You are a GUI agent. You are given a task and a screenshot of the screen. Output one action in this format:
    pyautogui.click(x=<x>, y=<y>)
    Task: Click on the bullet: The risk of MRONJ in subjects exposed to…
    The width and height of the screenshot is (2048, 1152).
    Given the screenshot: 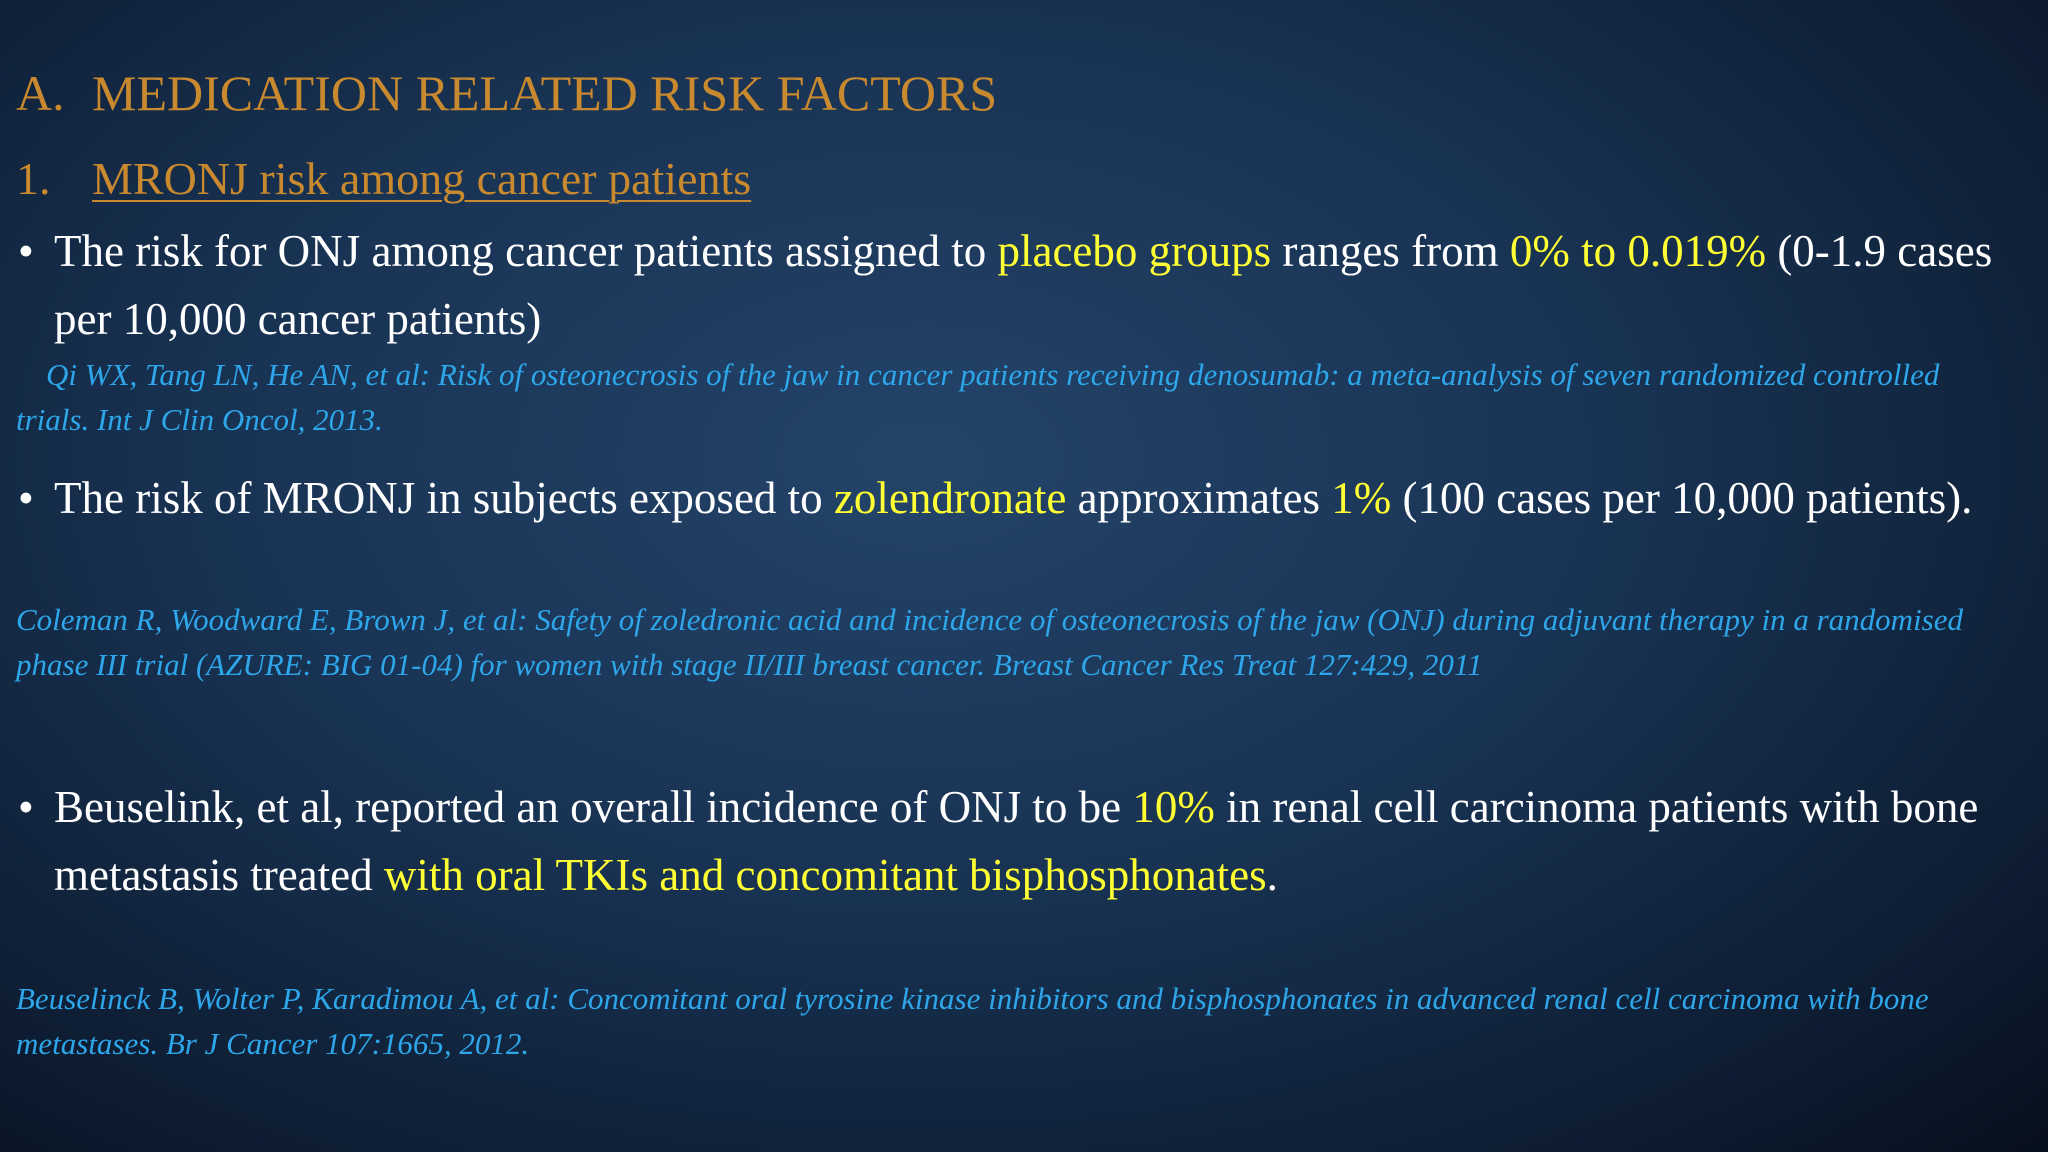 What is the action you would take?
    pyautogui.click(x=1011, y=498)
    